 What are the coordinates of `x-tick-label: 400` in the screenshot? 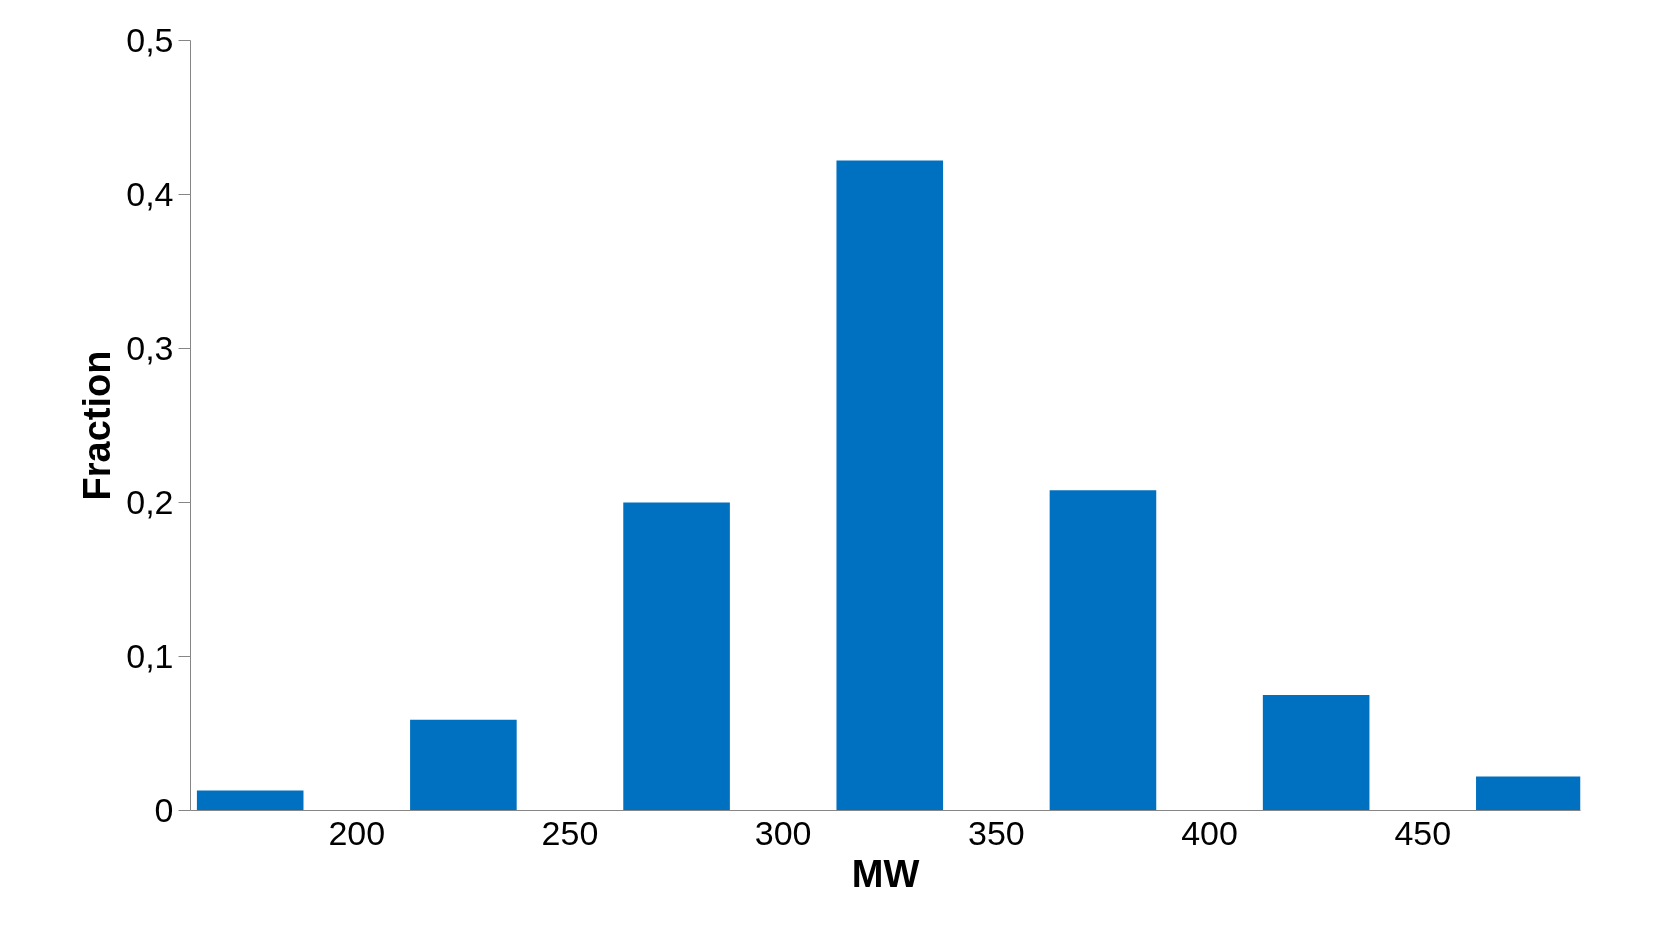 It's located at (1209, 832).